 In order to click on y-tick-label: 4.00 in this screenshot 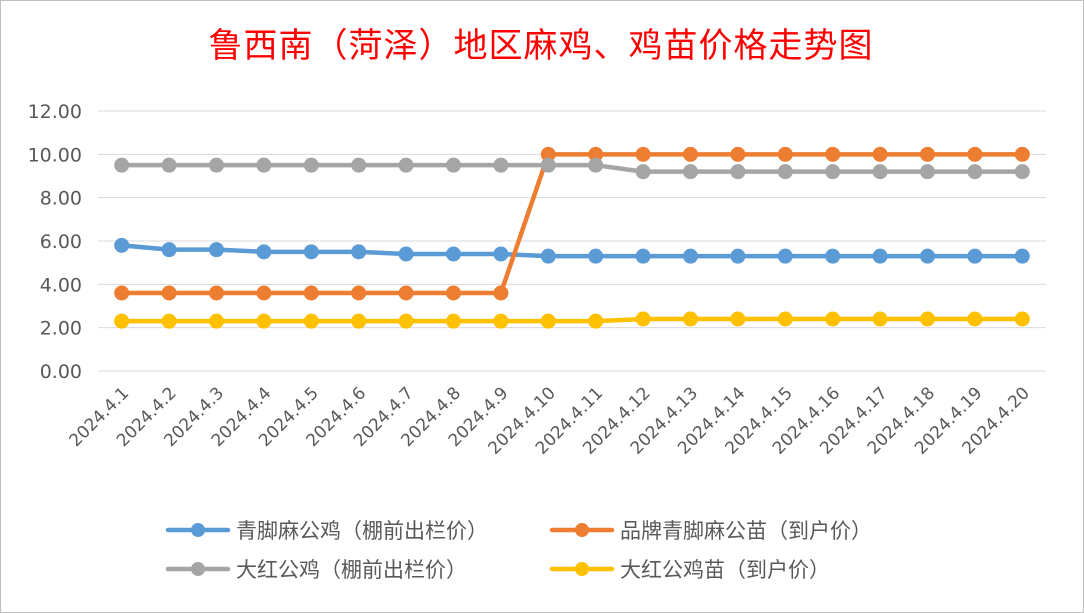, I will do `click(61, 285)`.